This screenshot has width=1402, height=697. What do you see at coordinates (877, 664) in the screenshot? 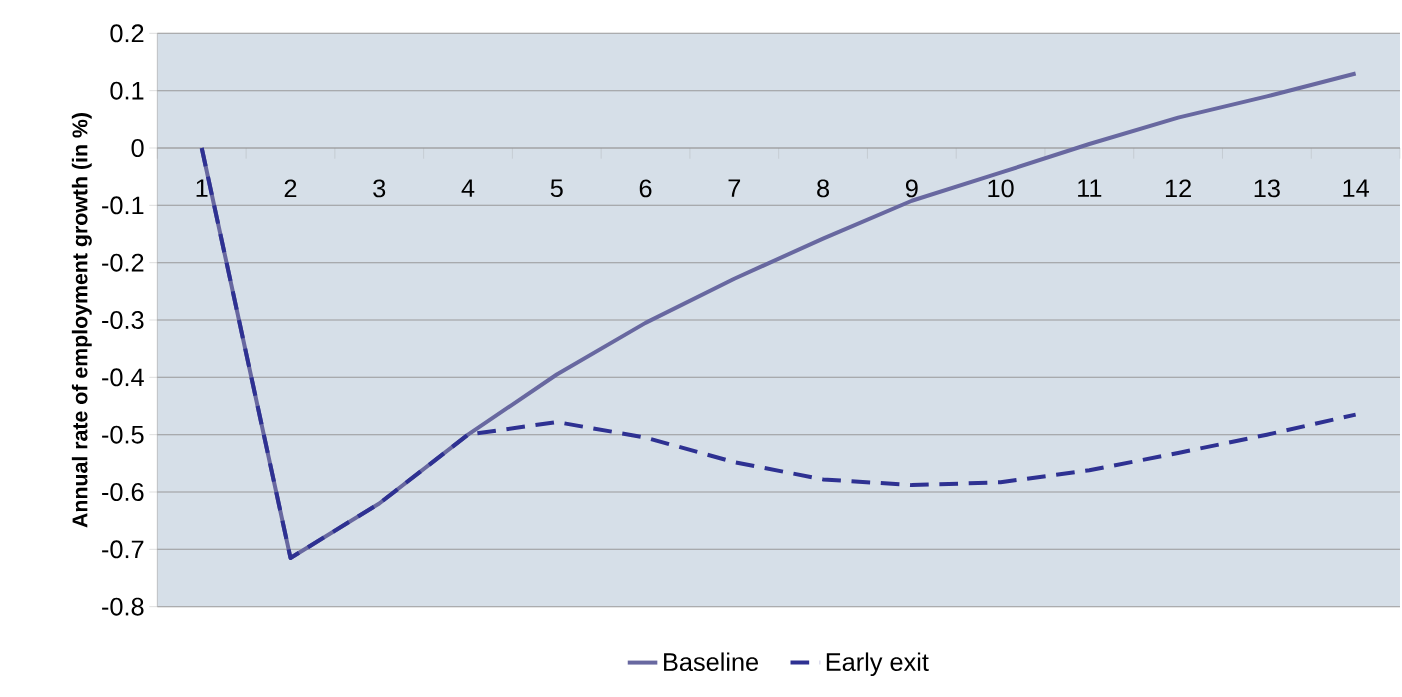
I see `legend-label: Early exit` at bounding box center [877, 664].